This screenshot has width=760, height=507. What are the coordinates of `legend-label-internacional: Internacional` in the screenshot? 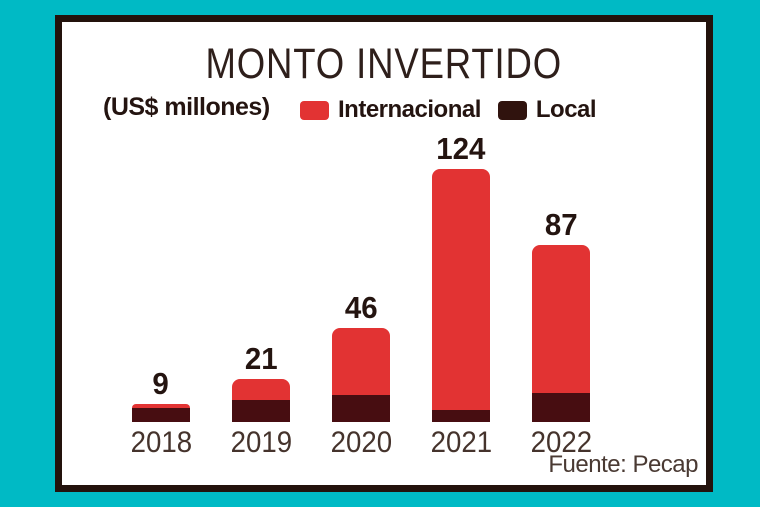 It's located at (409, 109).